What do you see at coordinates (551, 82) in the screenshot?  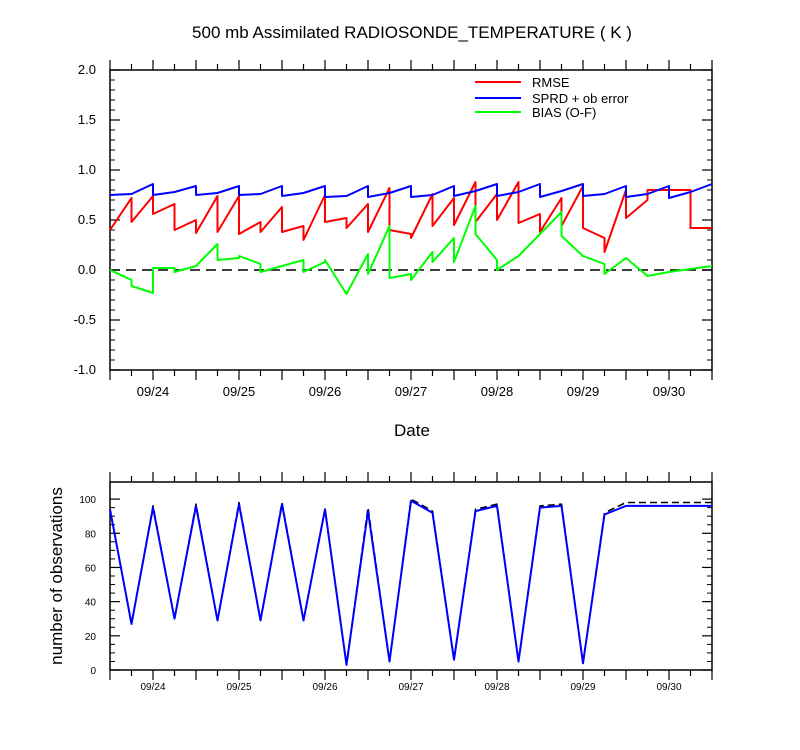 I see `legend-rmse-label: RMSE` at bounding box center [551, 82].